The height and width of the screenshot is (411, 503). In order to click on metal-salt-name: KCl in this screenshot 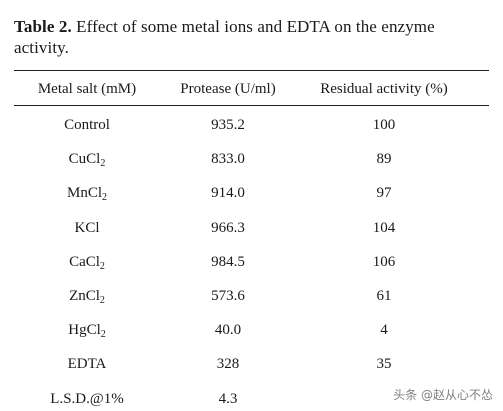, I will do `click(87, 228)`.